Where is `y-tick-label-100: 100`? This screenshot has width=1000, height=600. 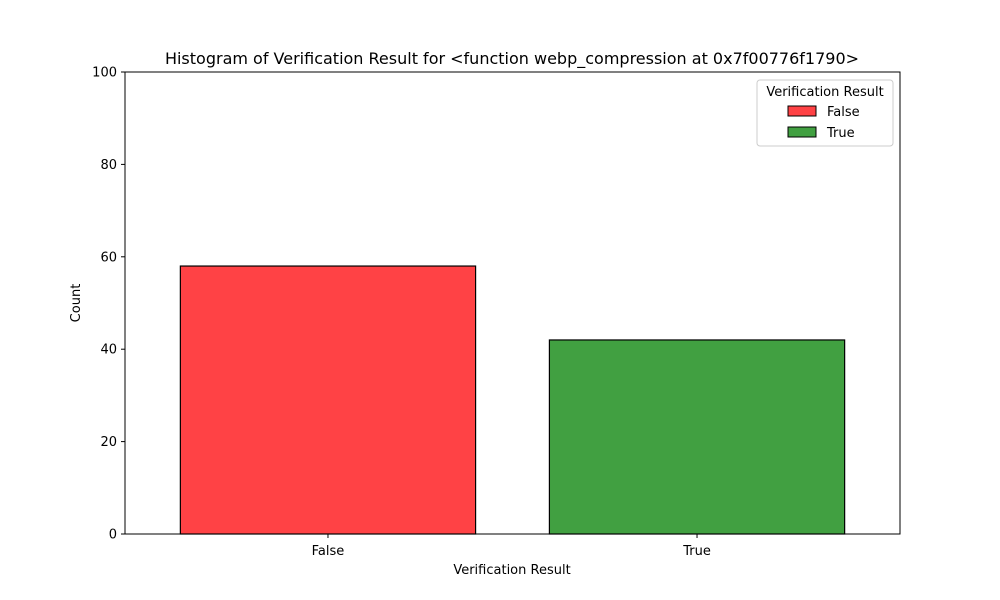
y-tick-label-100: 100 is located at coordinates (104, 73).